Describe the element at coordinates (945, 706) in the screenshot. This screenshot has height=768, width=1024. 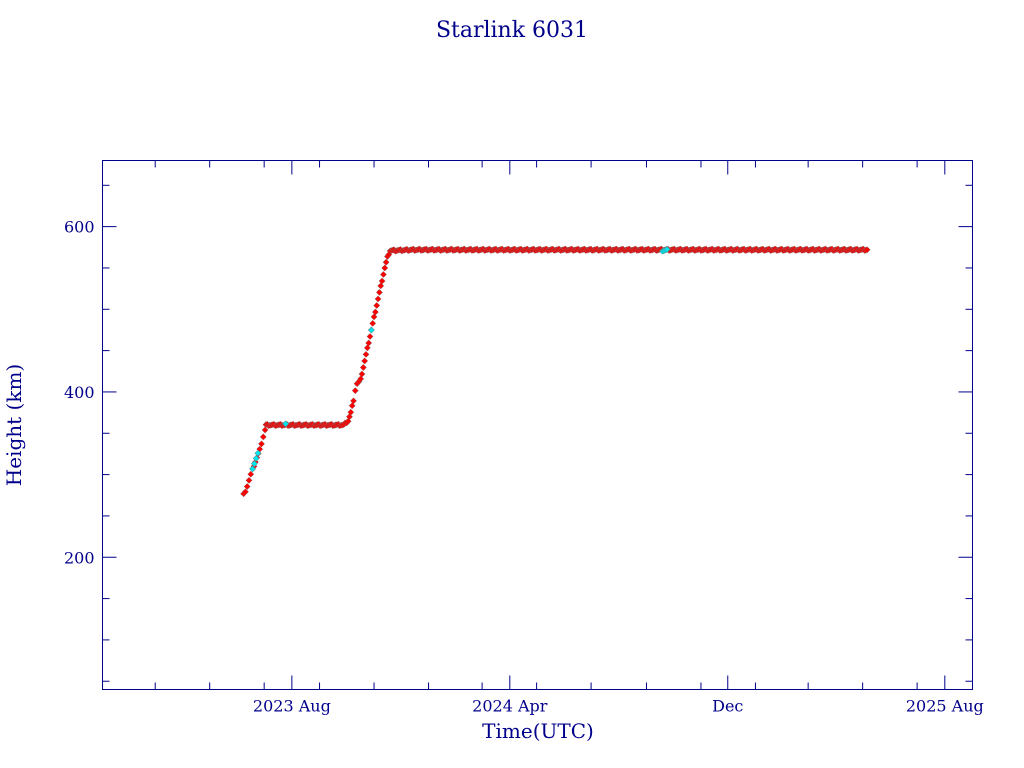
I see `x-tick-label: 2025 Aug` at that location.